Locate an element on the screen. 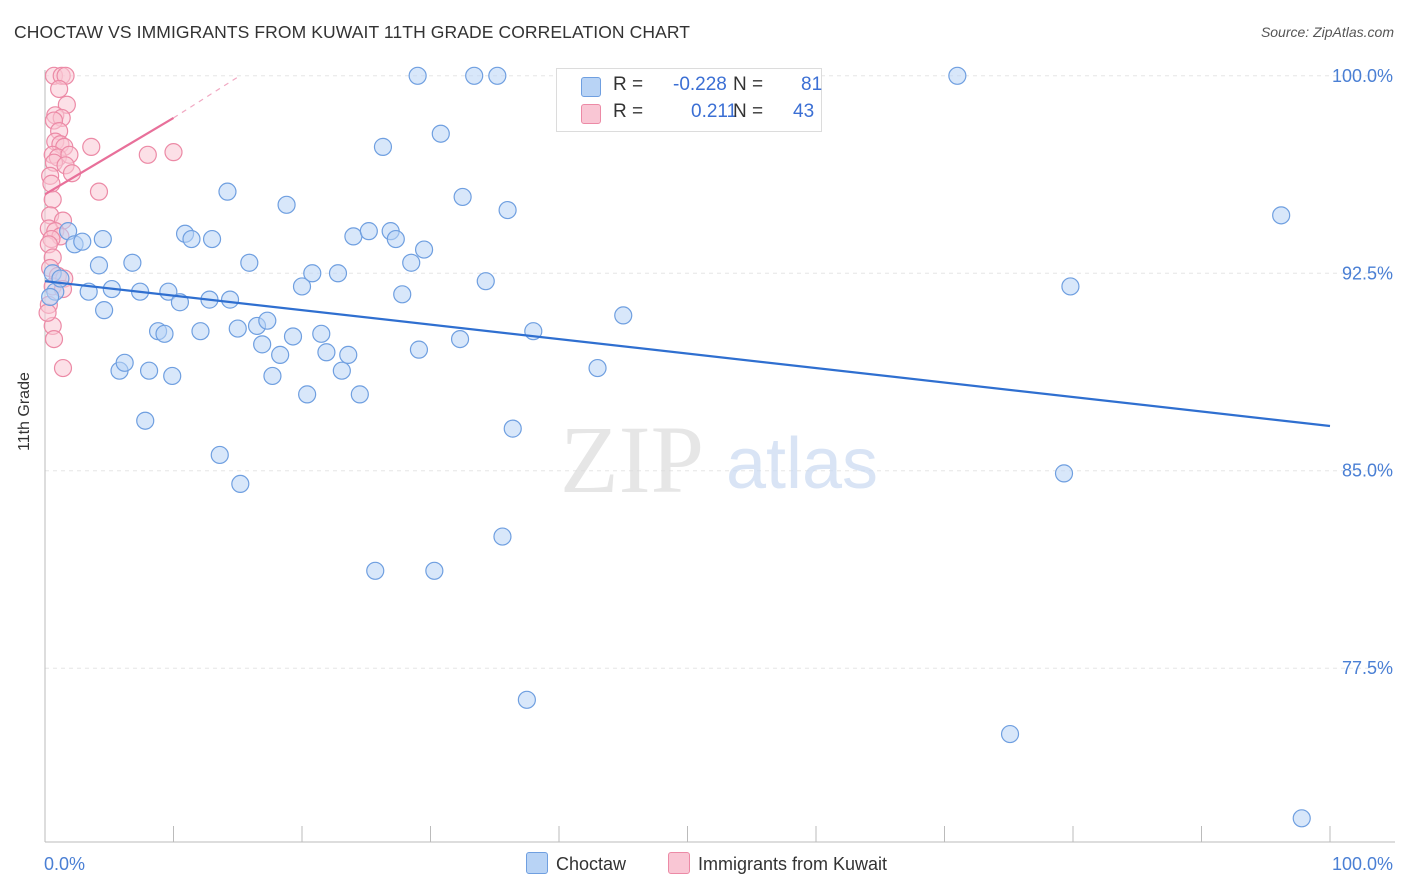  legend-r-value-kuwait: 0.211 is located at coordinates (714, 111).